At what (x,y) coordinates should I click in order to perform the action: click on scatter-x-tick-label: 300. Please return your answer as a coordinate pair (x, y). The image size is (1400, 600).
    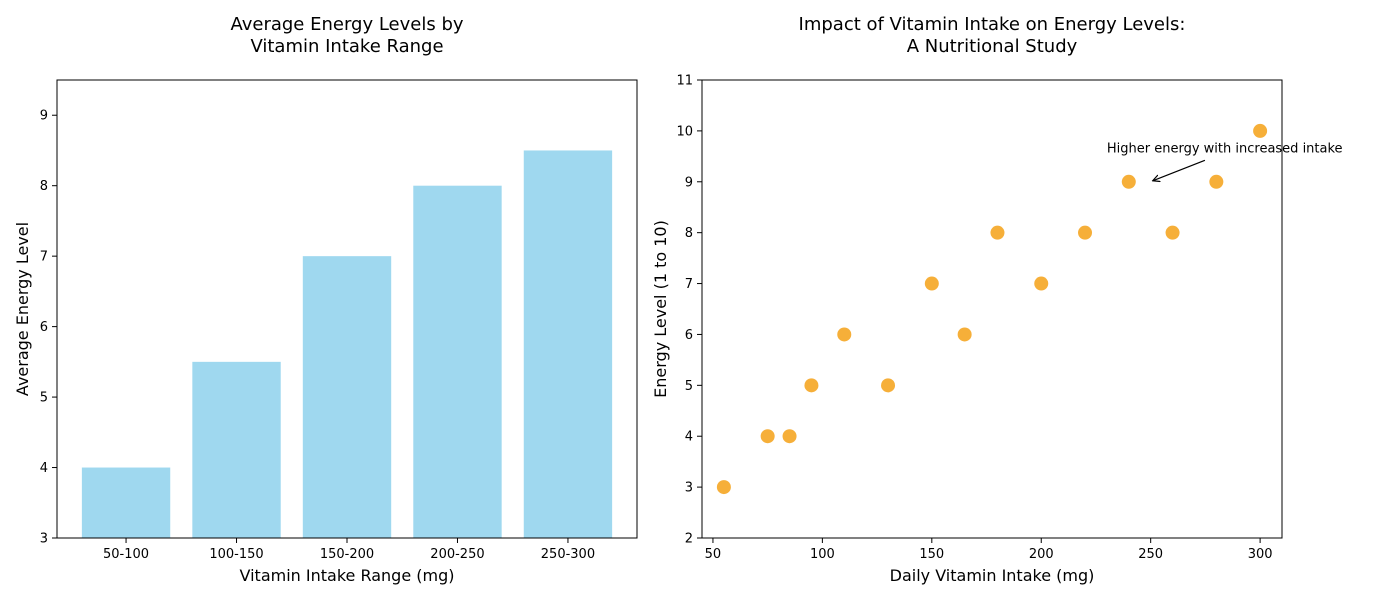
    Looking at the image, I should click on (1260, 554).